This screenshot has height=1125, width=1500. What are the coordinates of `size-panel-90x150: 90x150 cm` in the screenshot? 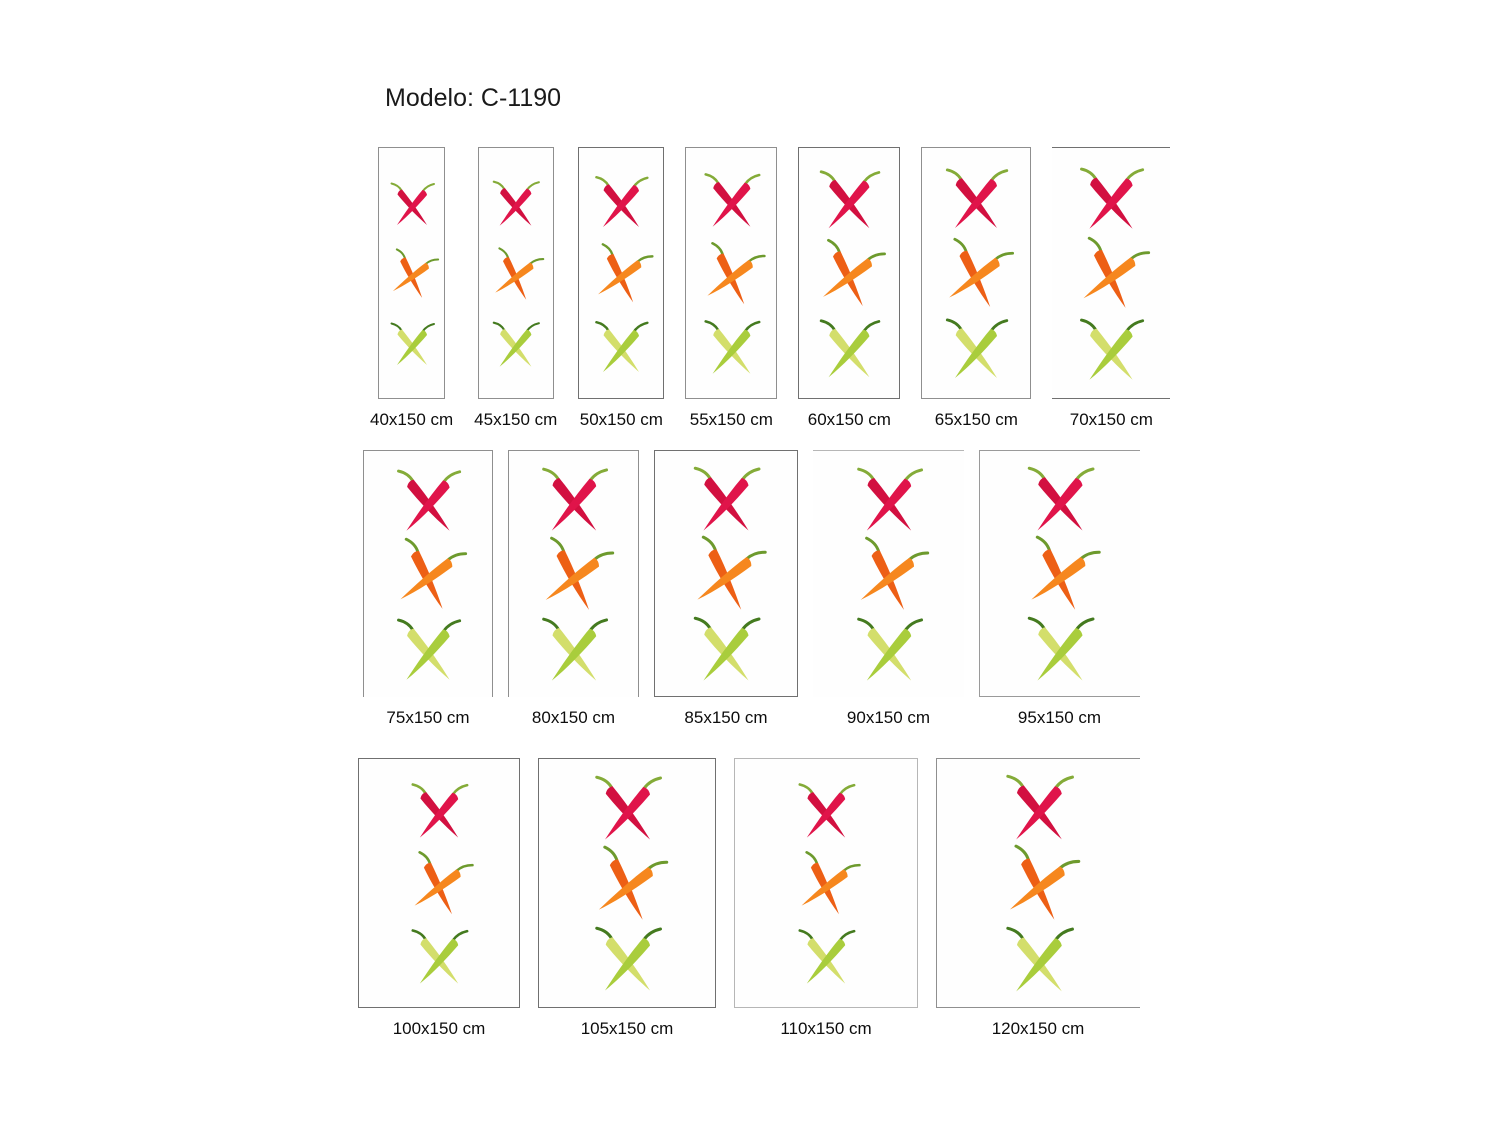 It's located at (888, 589).